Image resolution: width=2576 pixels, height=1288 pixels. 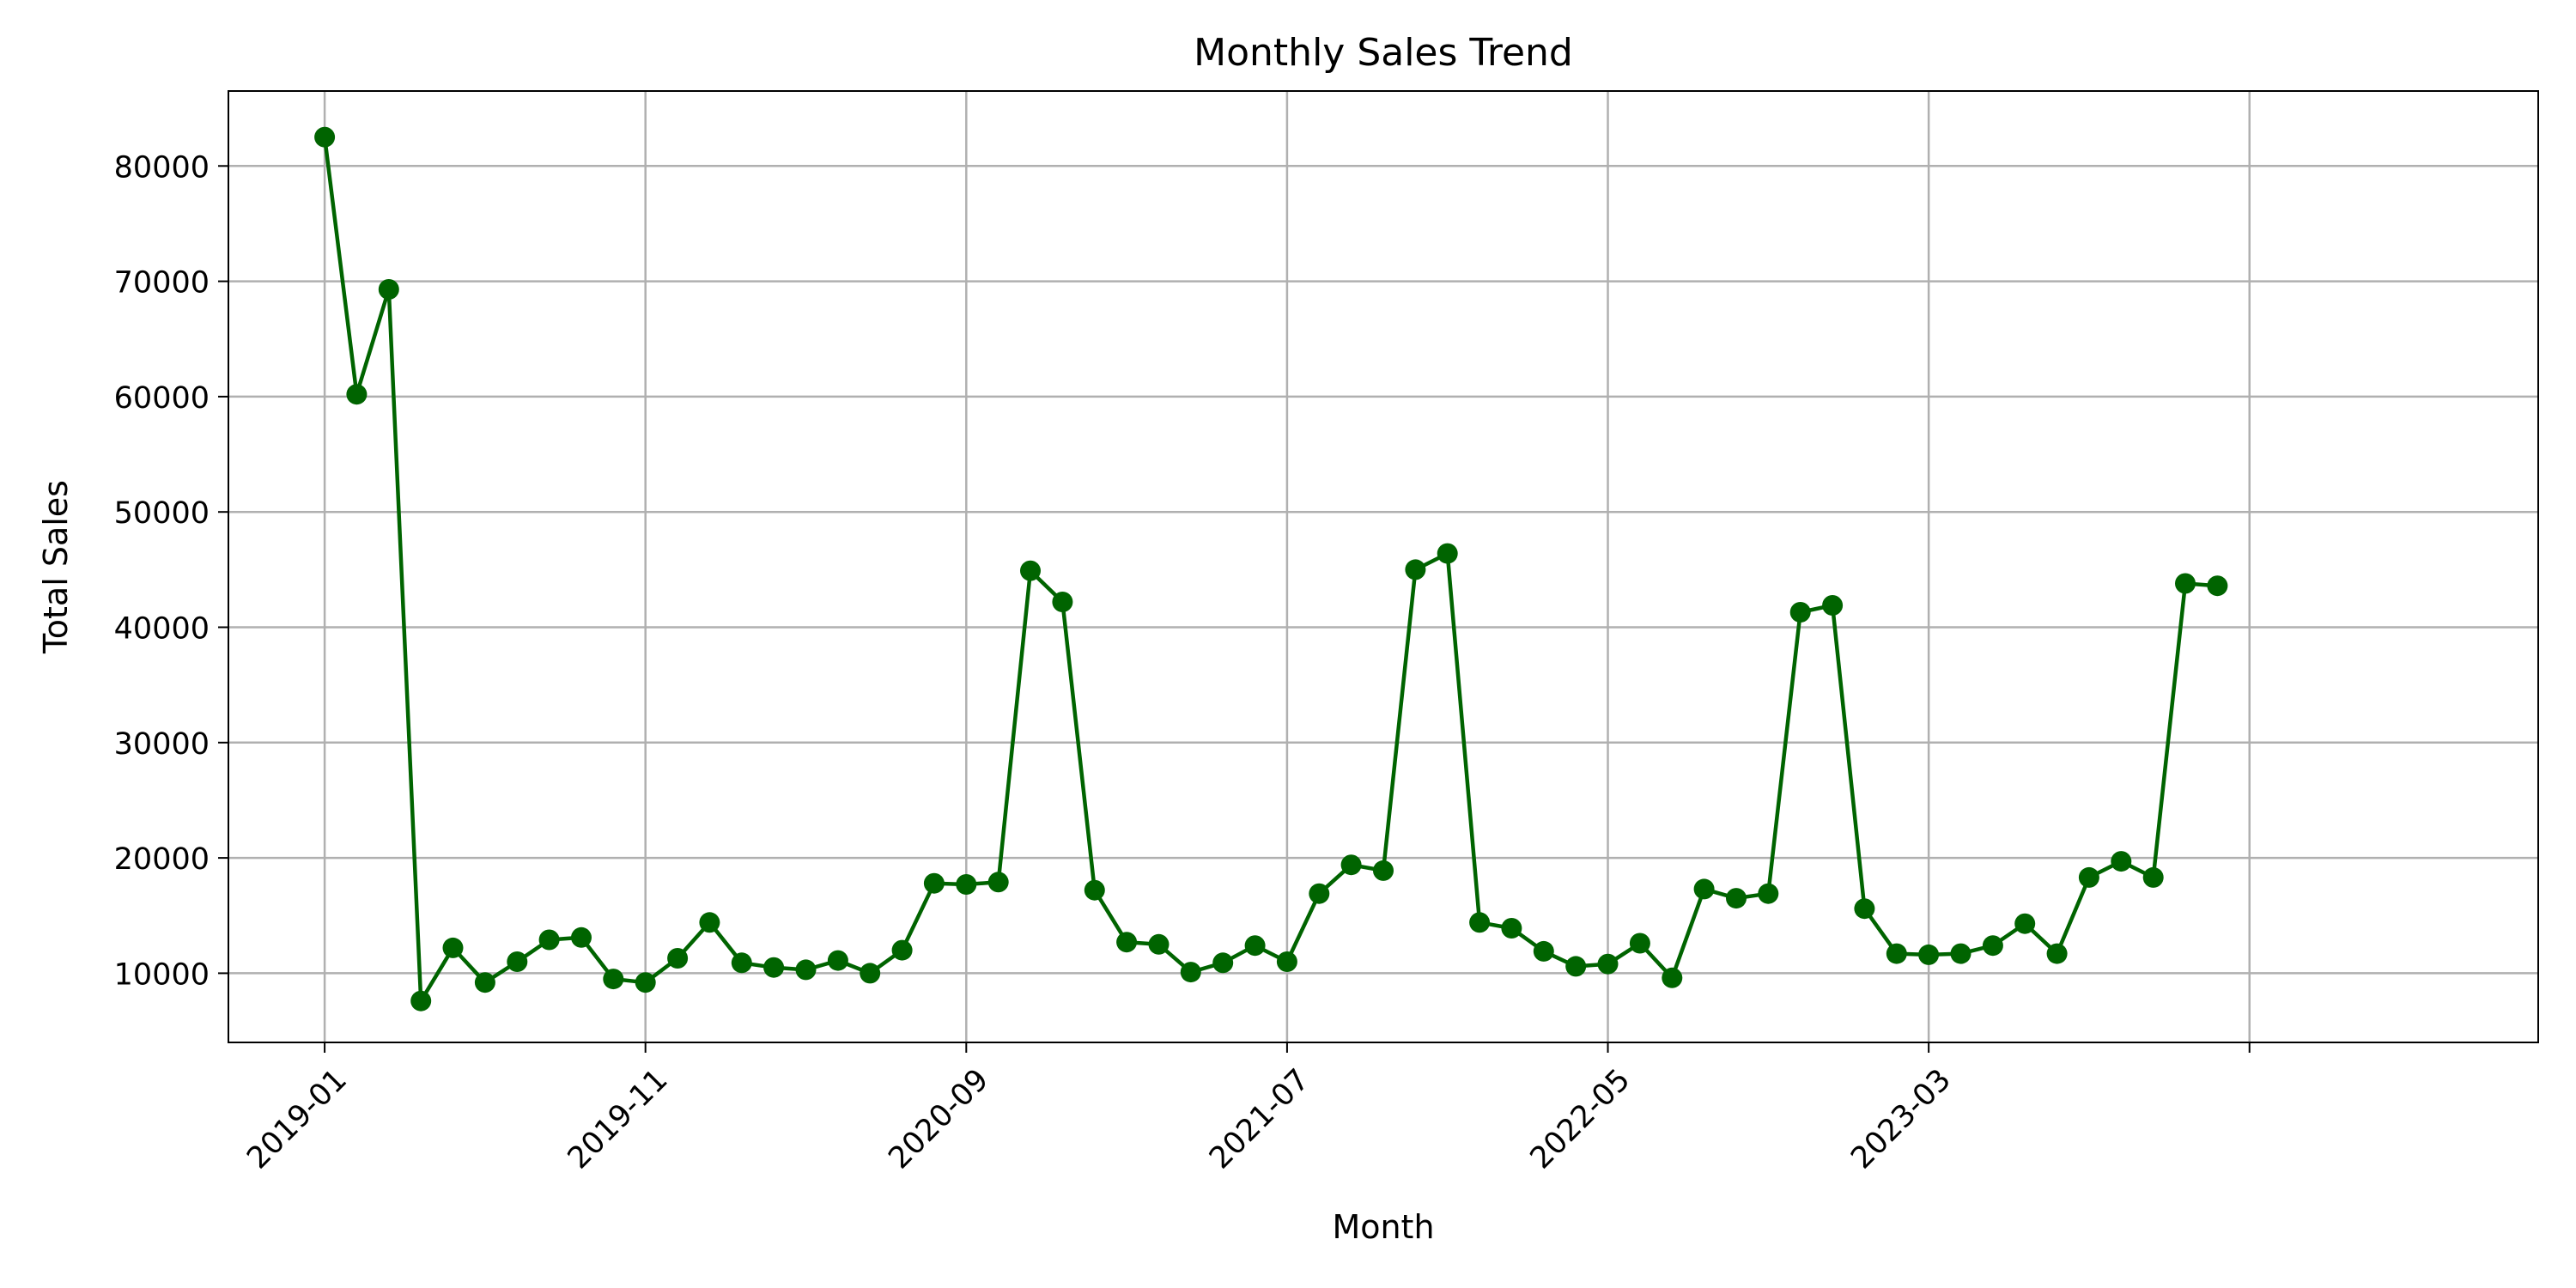 What do you see at coordinates (1383, 53) in the screenshot?
I see `chart-title: Monthly Sales Trend` at bounding box center [1383, 53].